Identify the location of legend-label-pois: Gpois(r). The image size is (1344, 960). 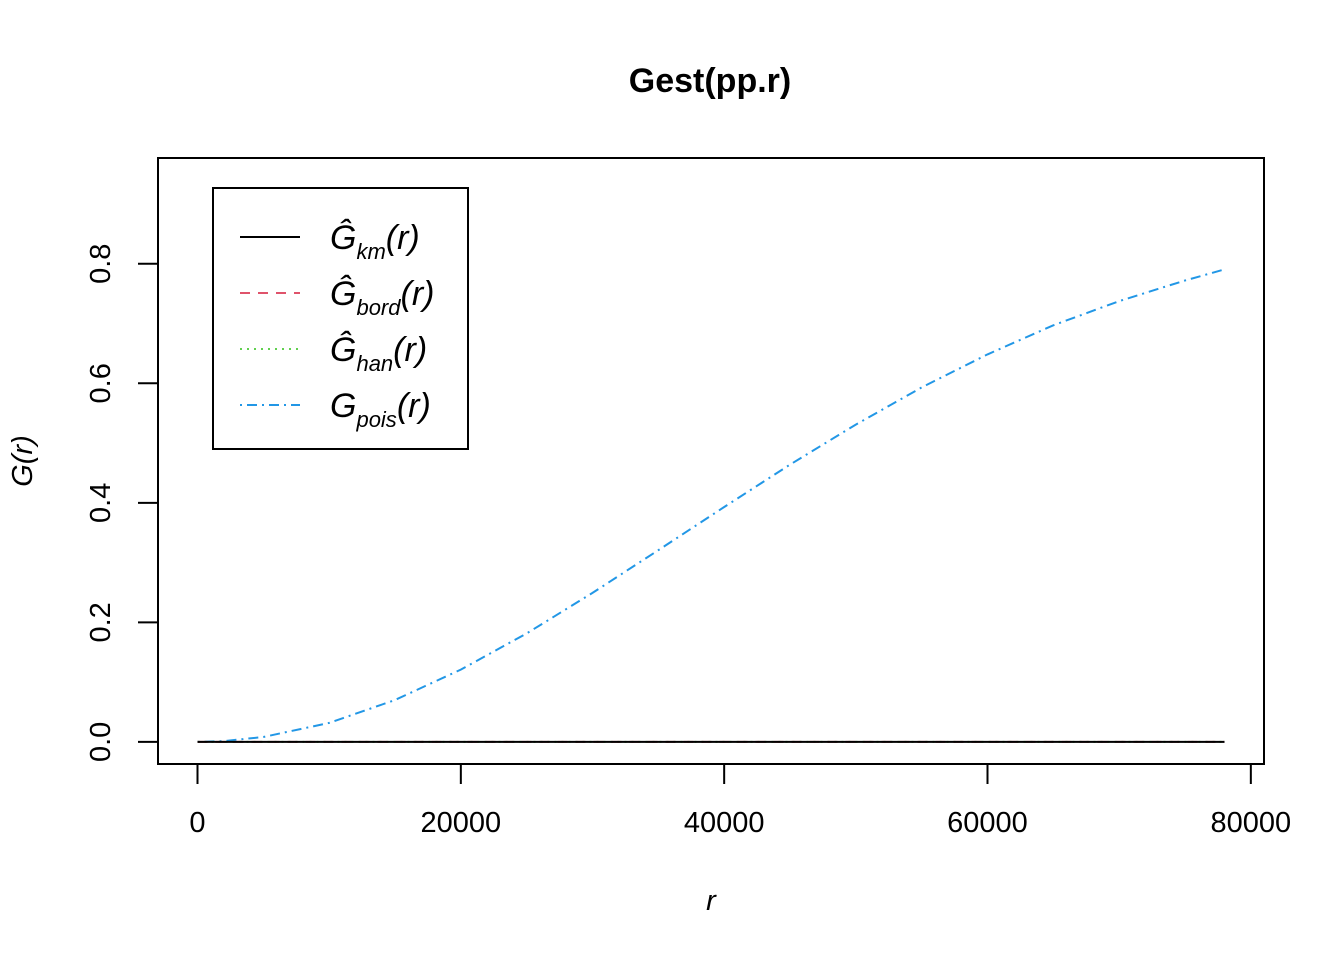
(380, 409).